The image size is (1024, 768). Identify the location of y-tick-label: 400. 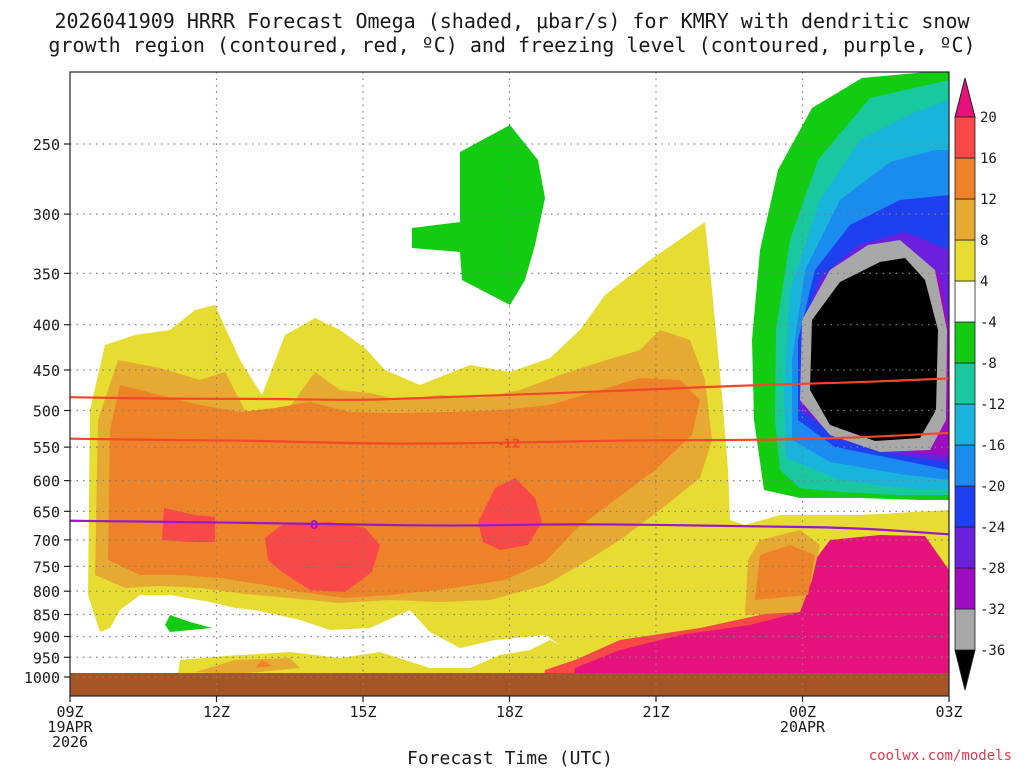
(46, 326).